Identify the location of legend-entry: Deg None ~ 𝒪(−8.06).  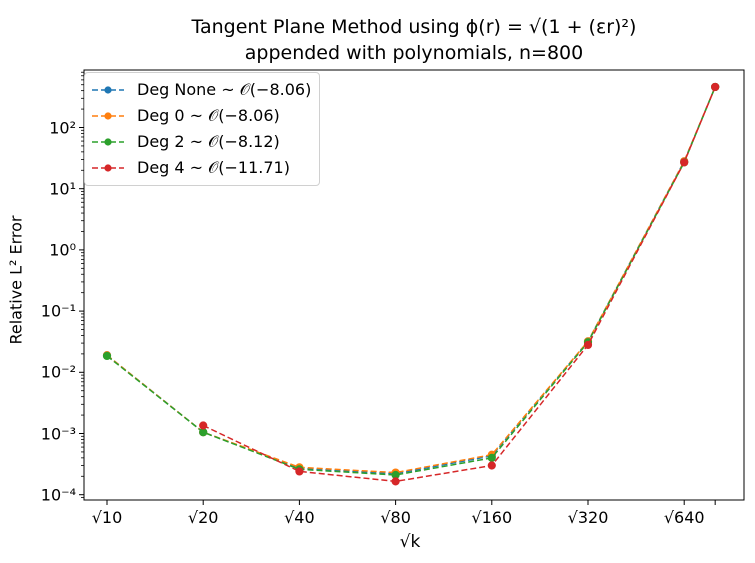
(201, 90).